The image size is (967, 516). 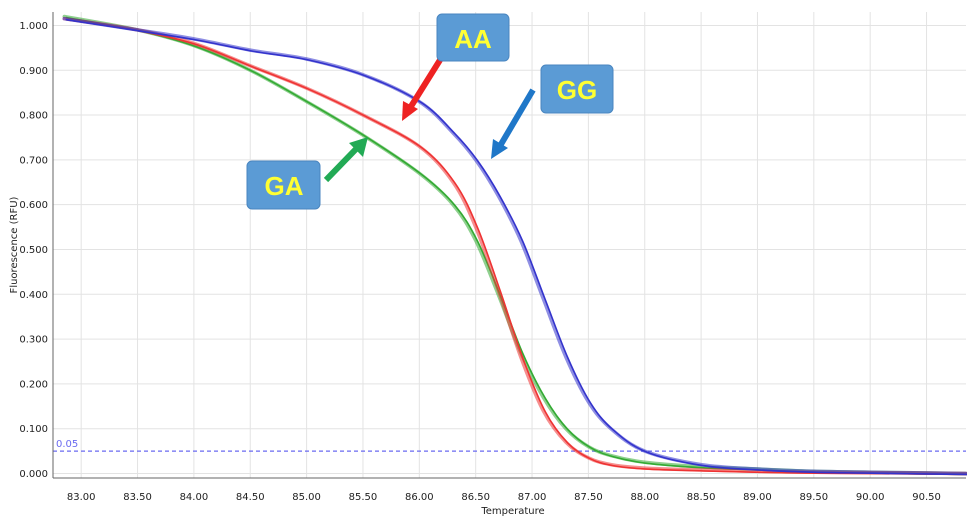 What do you see at coordinates (532, 497) in the screenshot?
I see `x-tick-label: 87.00` at bounding box center [532, 497].